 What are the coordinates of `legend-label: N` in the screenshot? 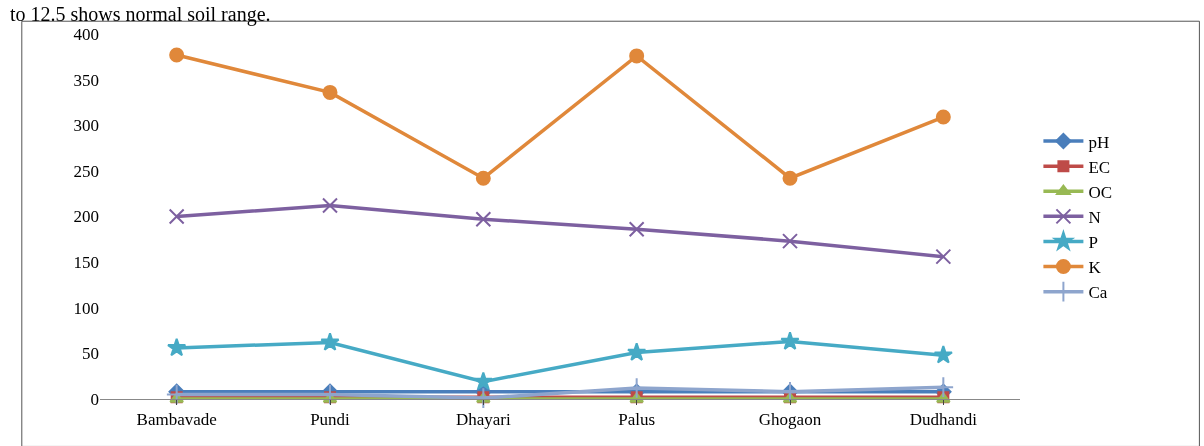 It's located at (1094, 217).